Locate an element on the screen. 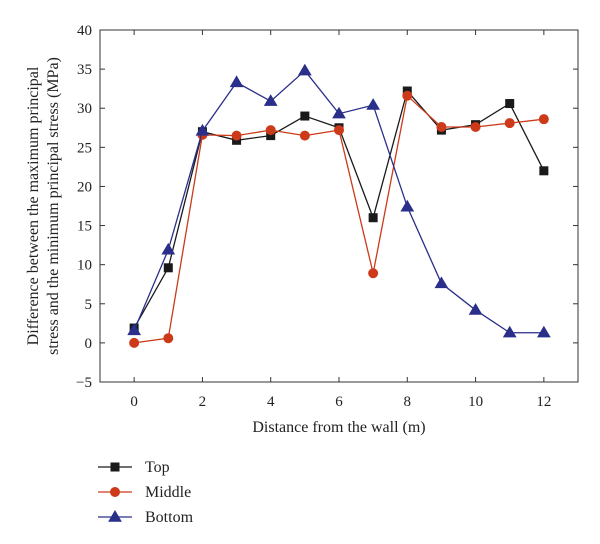 This screenshot has width=600, height=544. y-tick-label: 5 is located at coordinates (89, 305).